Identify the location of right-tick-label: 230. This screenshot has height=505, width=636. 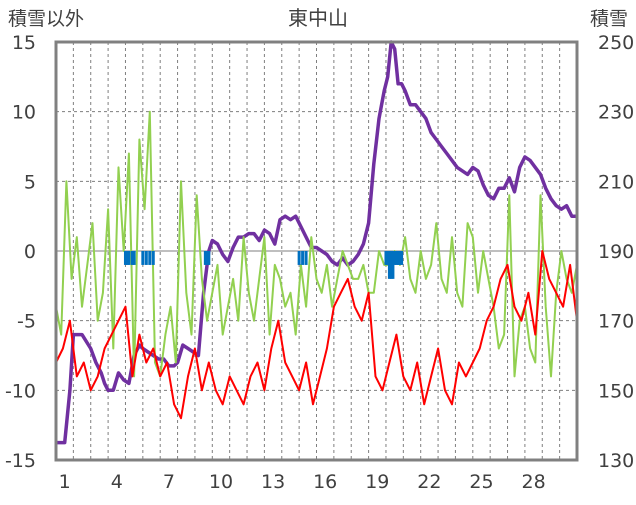
(616, 113).